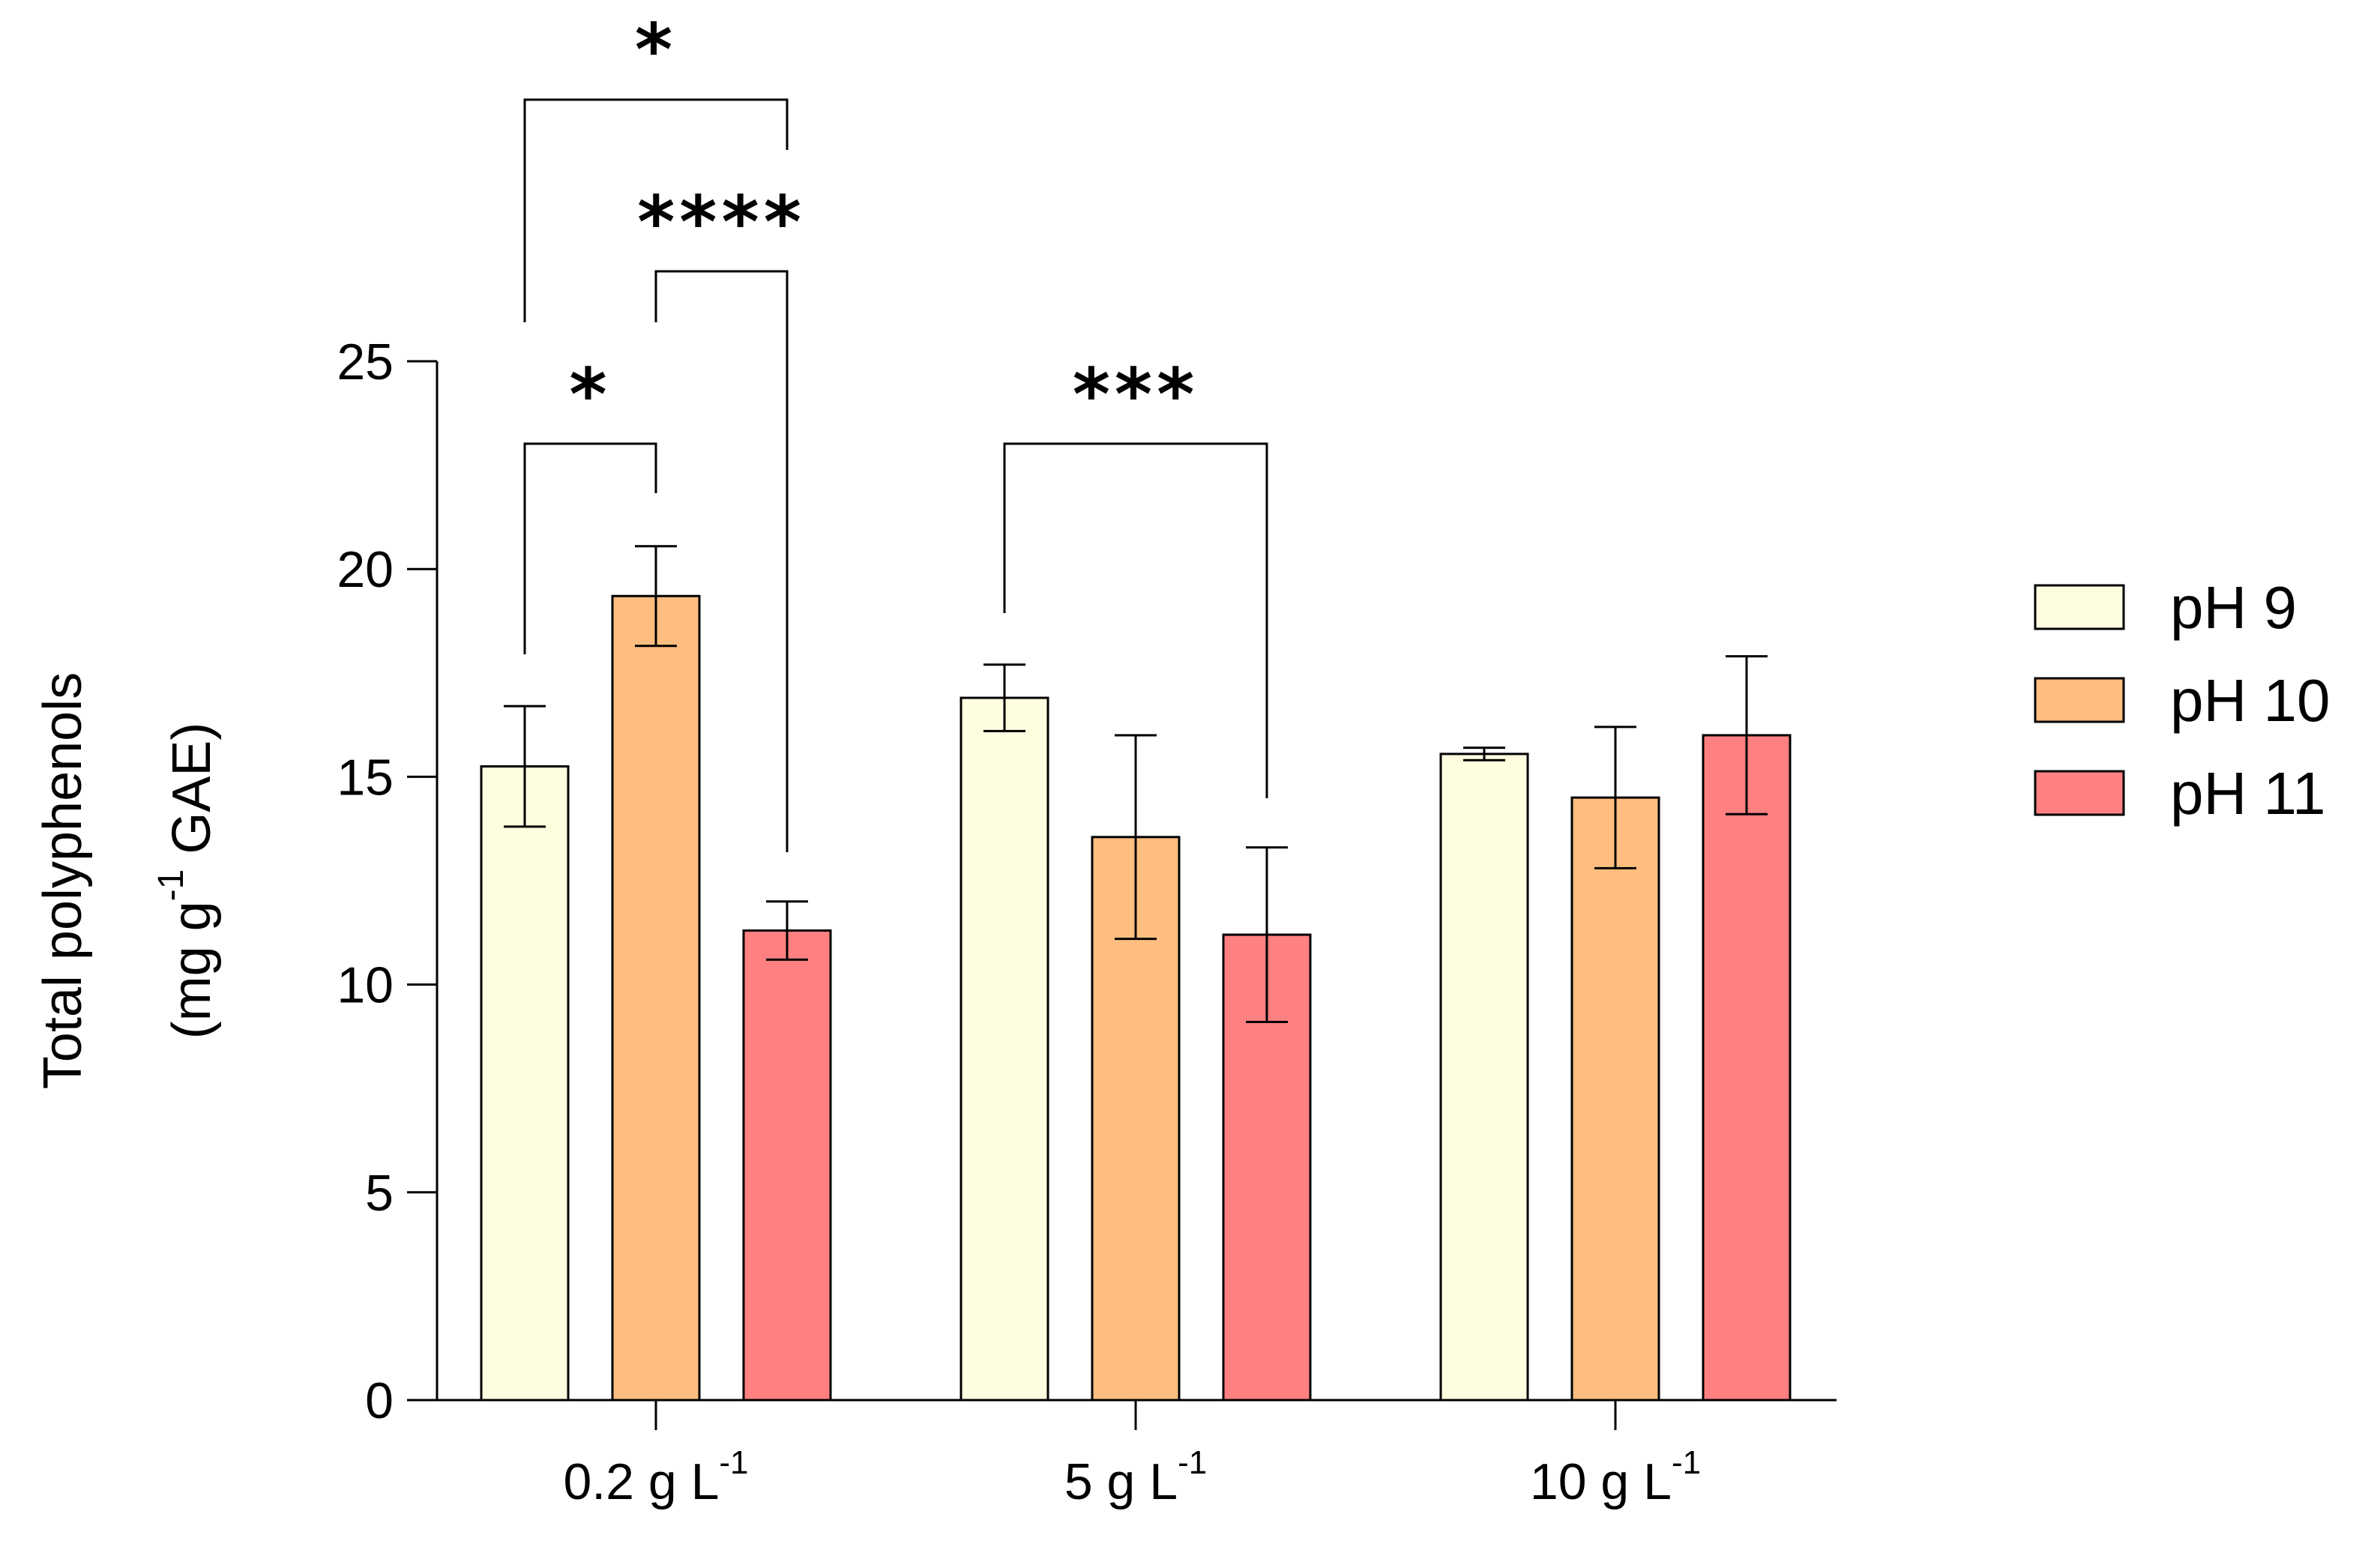  What do you see at coordinates (2079, 793) in the screenshot?
I see `legend-swatch-ph11` at bounding box center [2079, 793].